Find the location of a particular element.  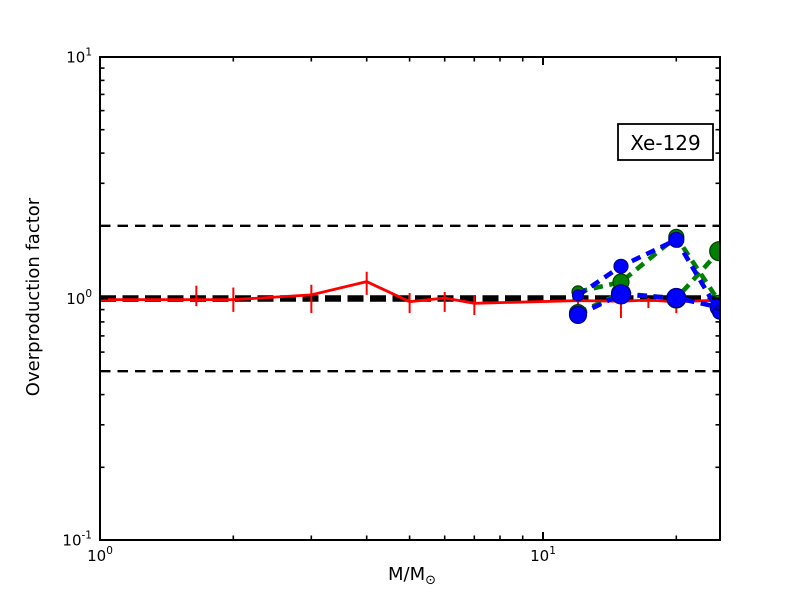

series-massive-green-small-line is located at coordinates (648, 268).